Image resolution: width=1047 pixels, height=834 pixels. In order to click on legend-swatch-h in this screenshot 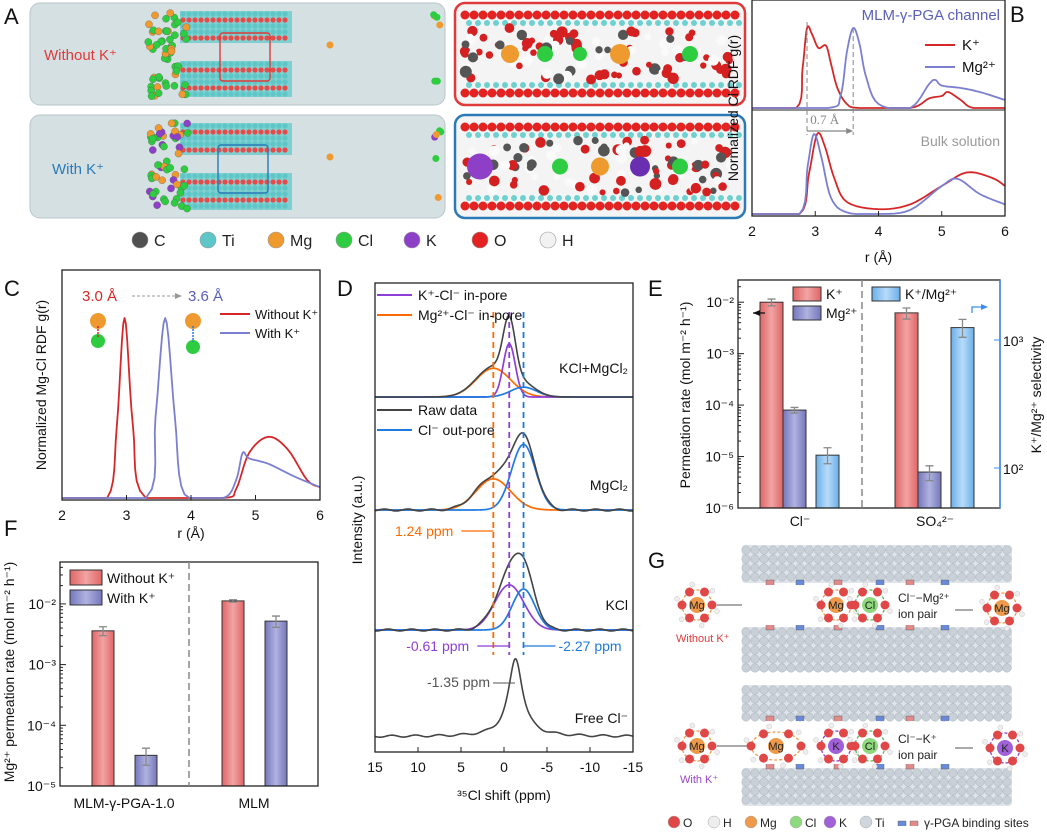, I will do `click(548, 240)`.